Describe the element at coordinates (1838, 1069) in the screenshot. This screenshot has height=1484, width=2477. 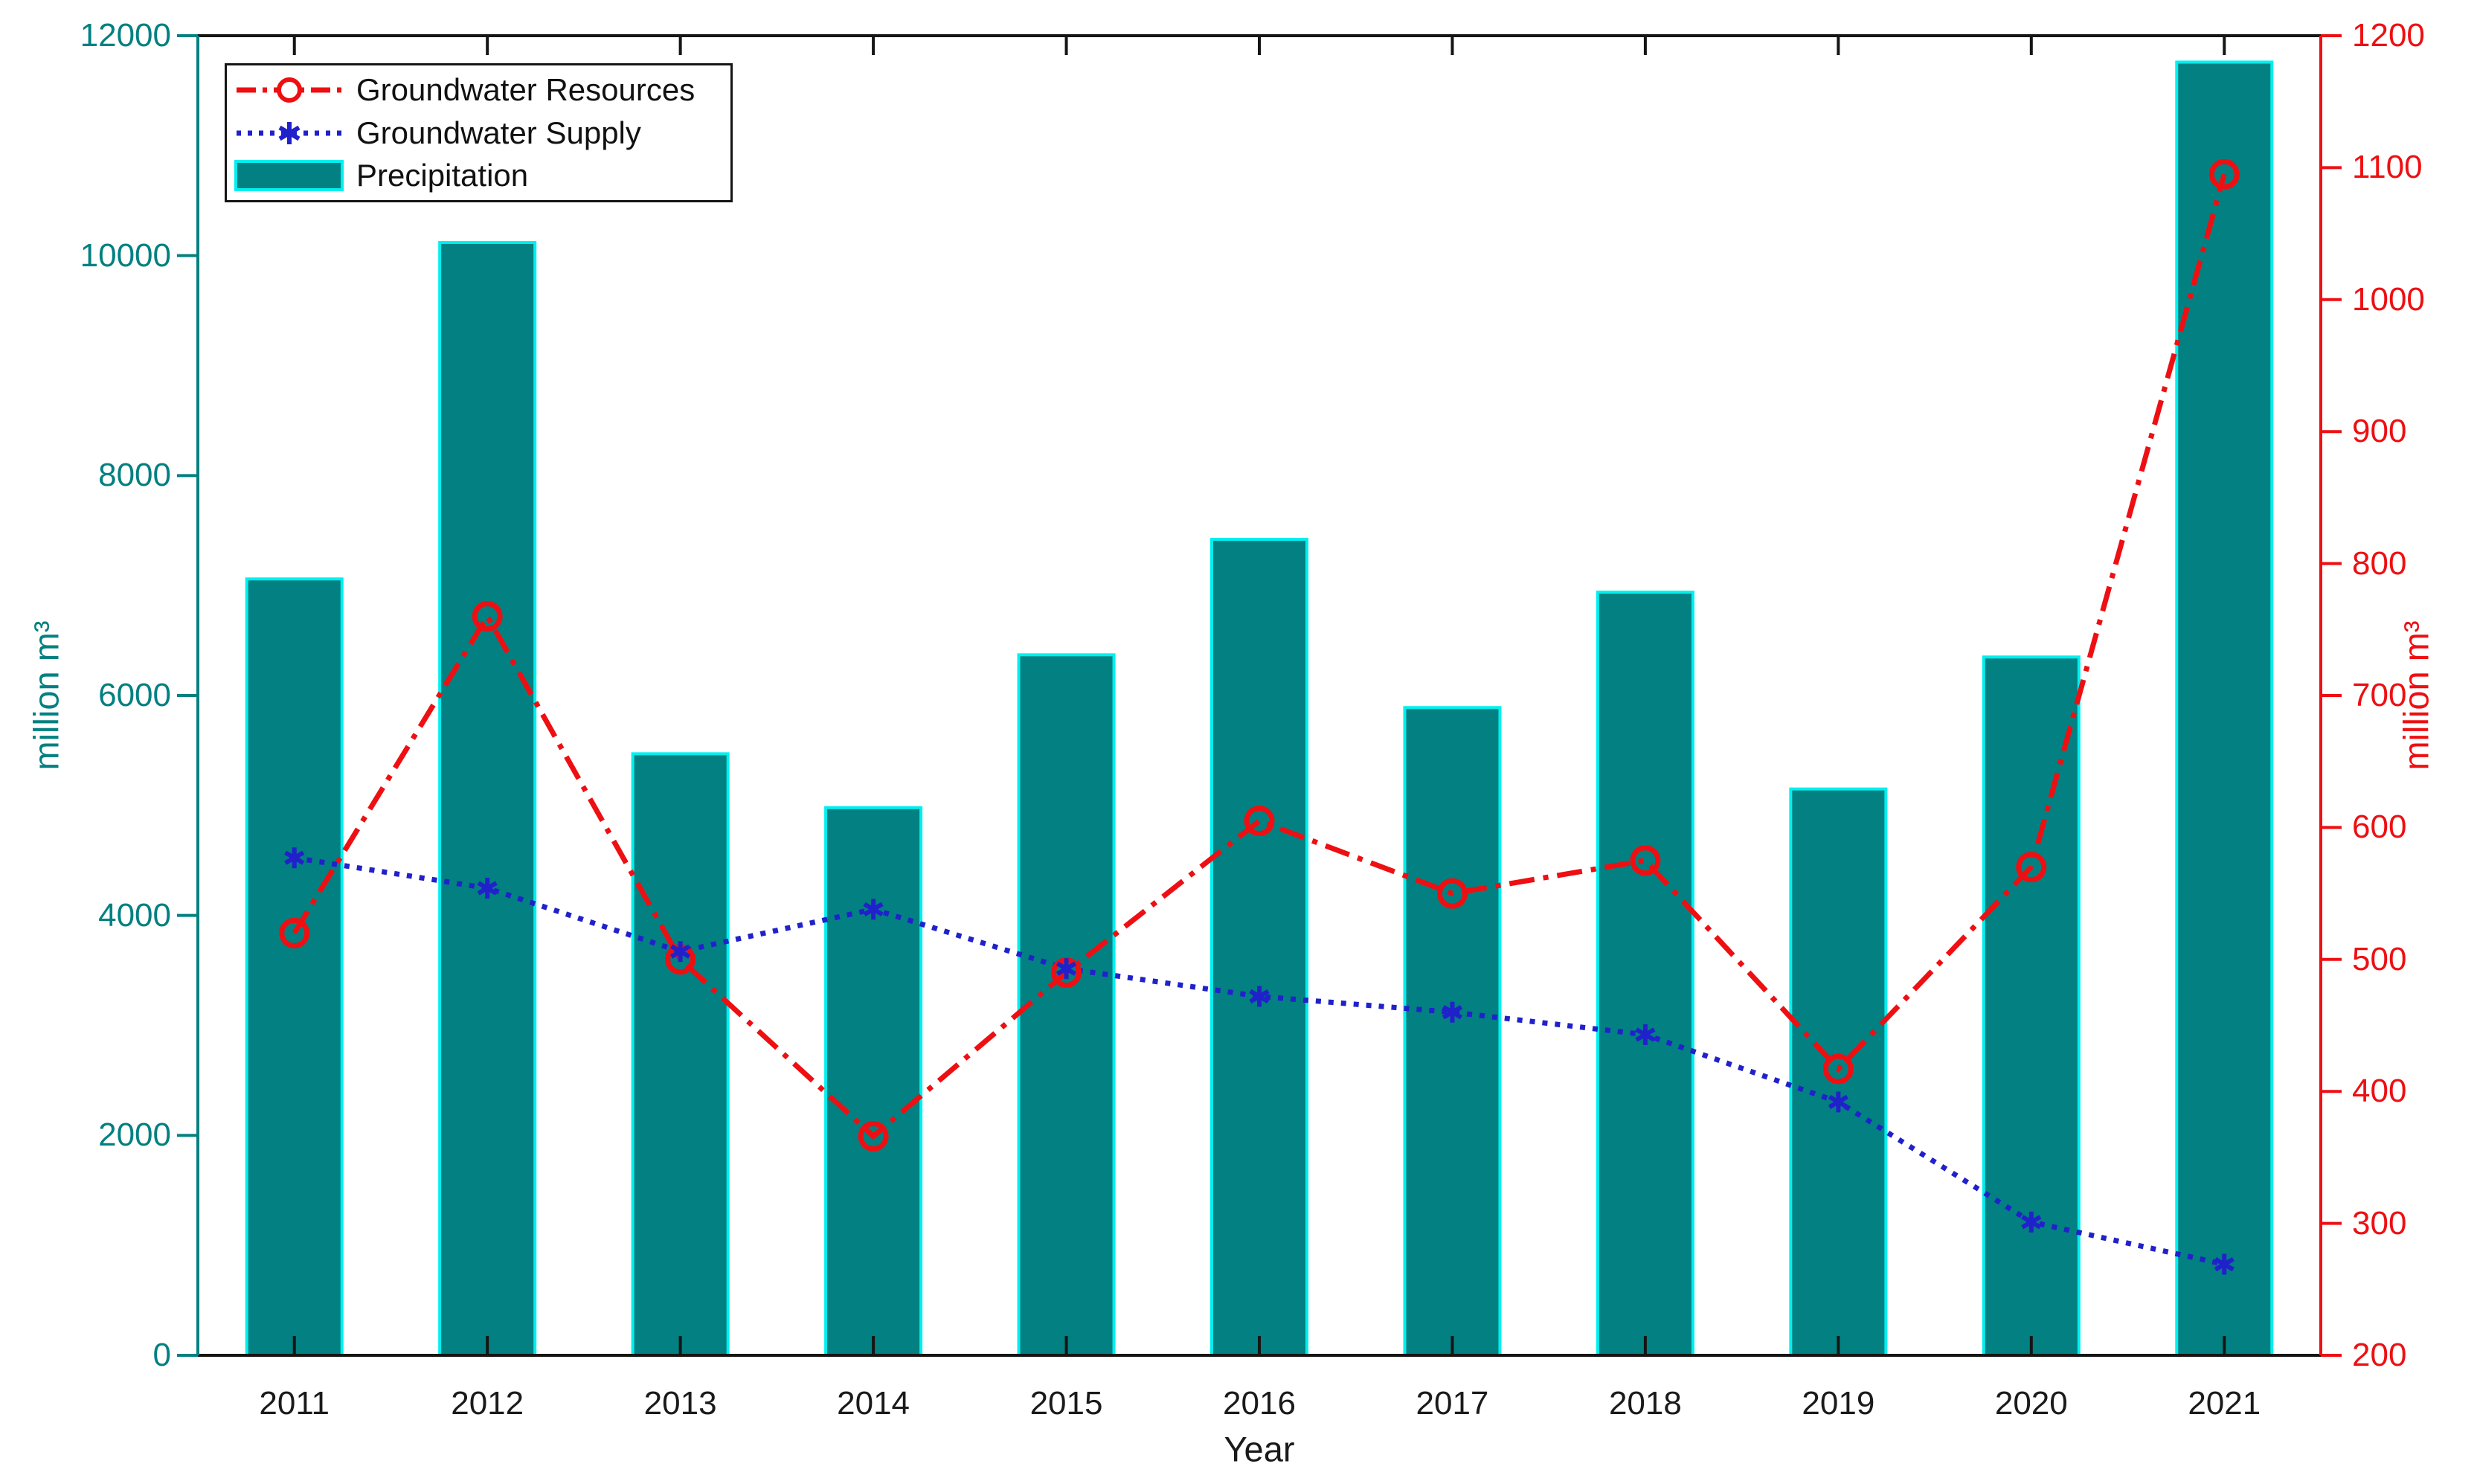
I see `resources-marker-2019` at that location.